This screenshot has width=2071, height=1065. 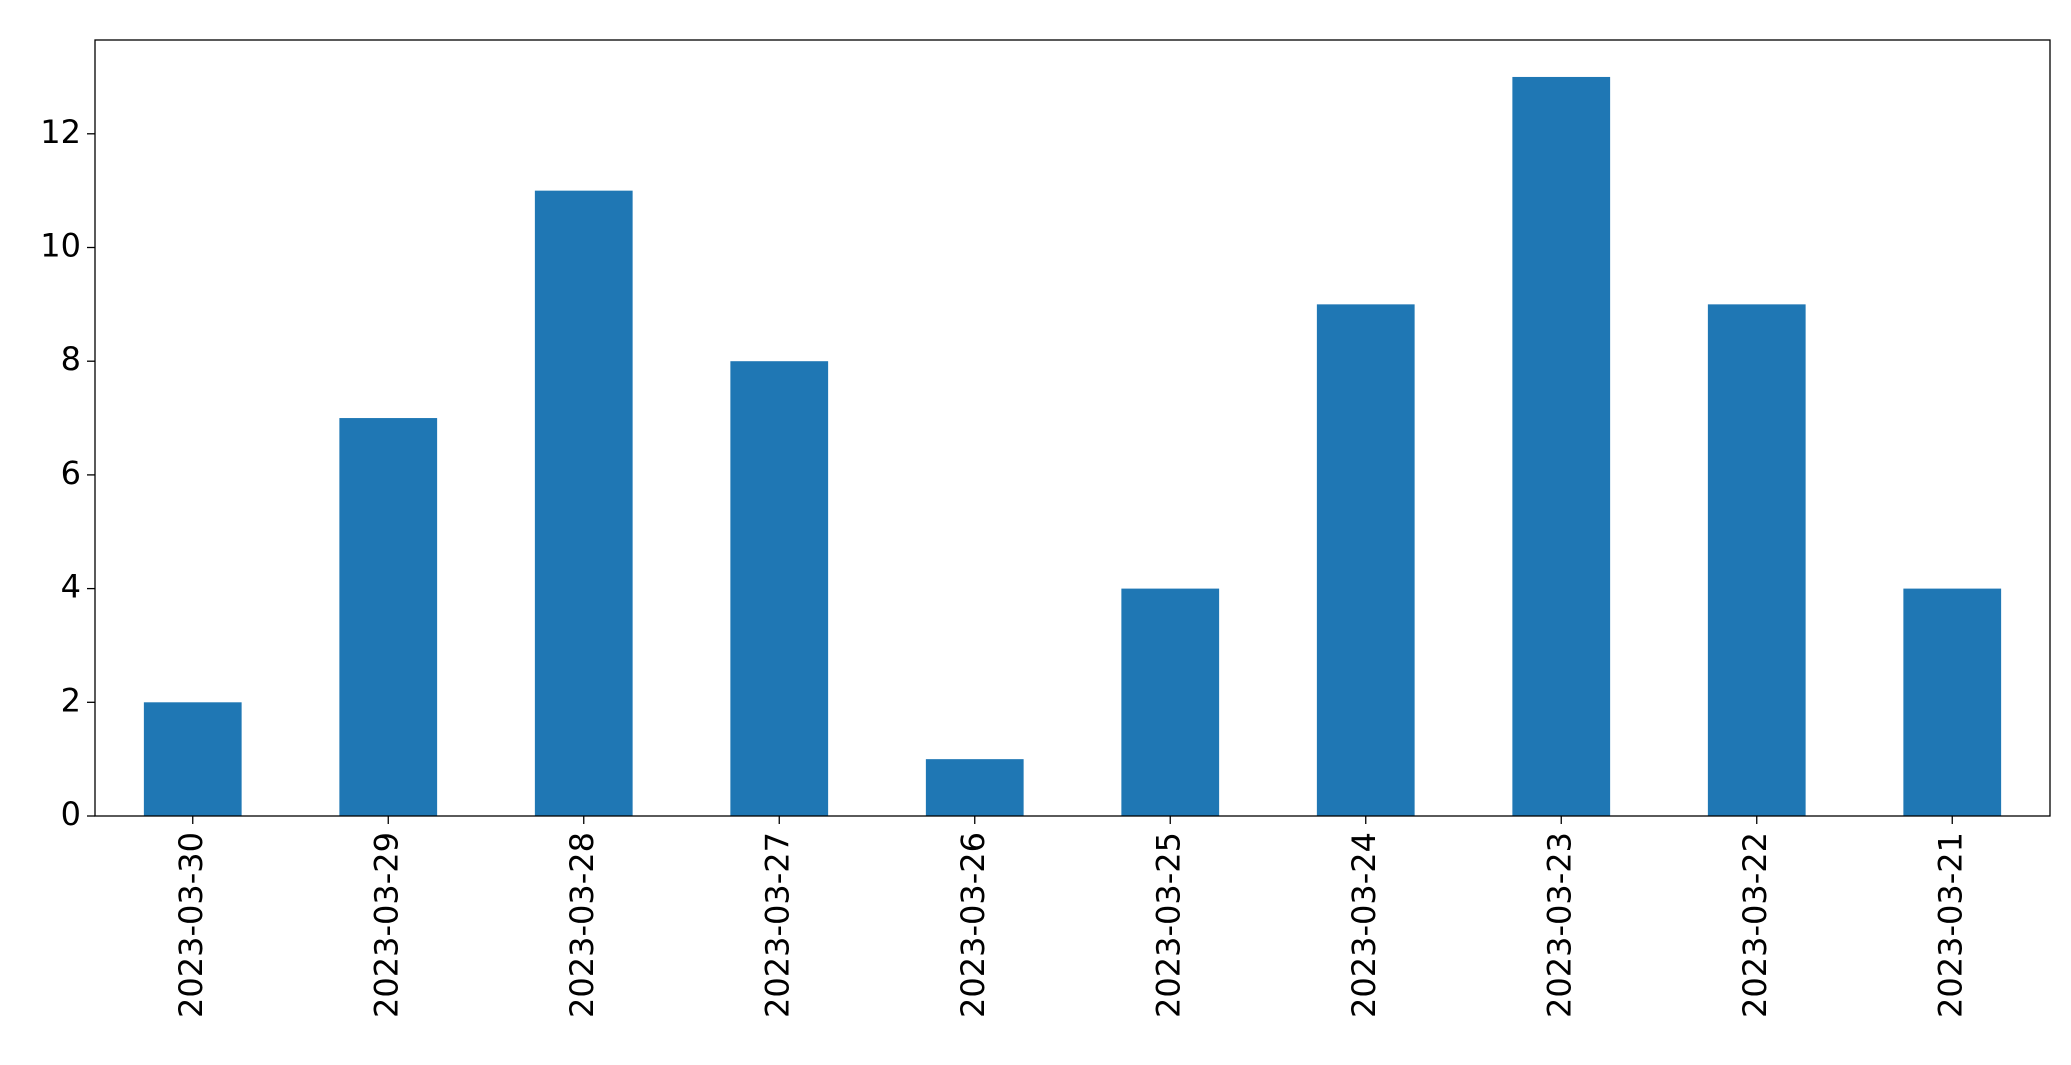 What do you see at coordinates (386, 925) in the screenshot?
I see `x-tick-label: 2023-03-29` at bounding box center [386, 925].